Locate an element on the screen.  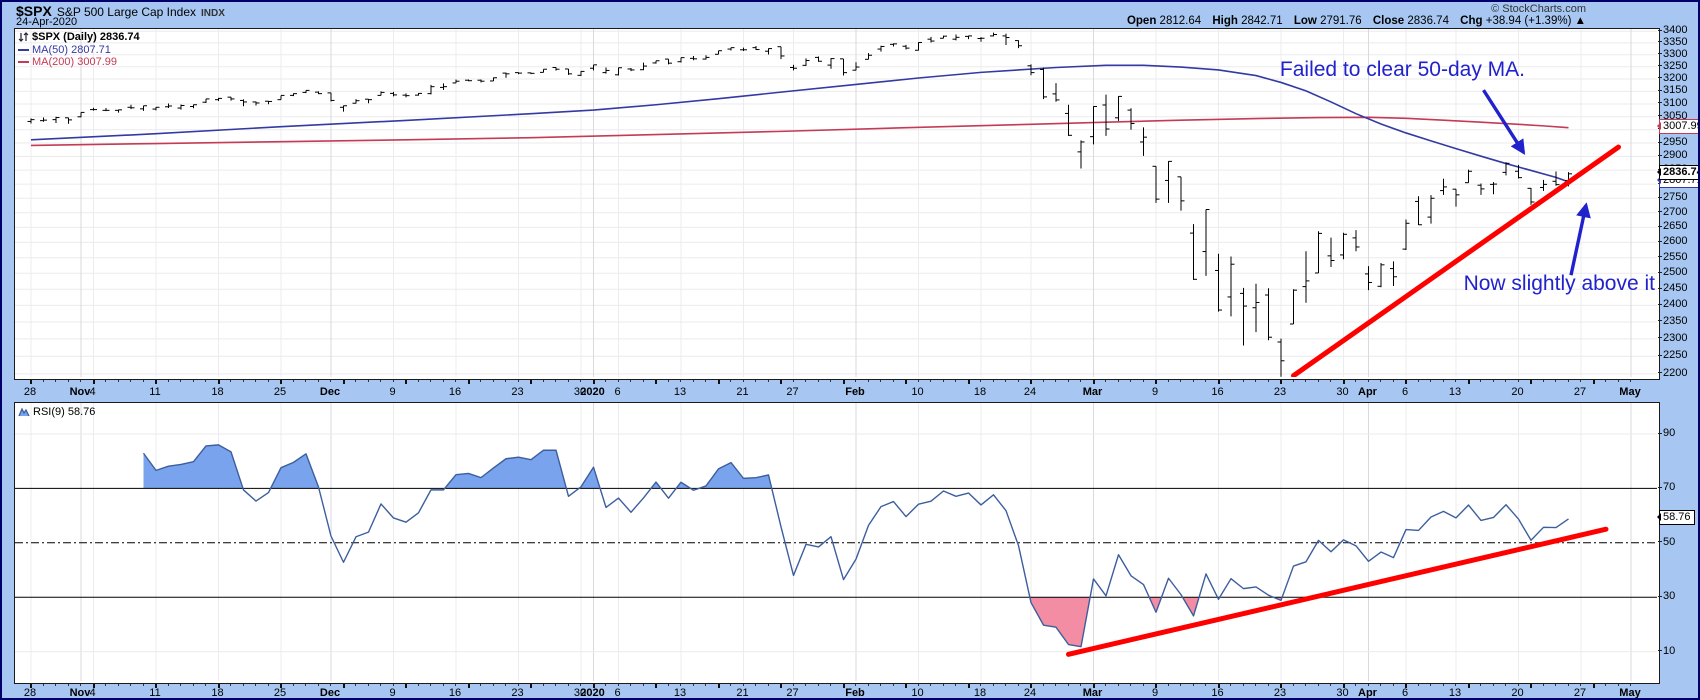
chg-label: Chg is located at coordinates (1471, 21).